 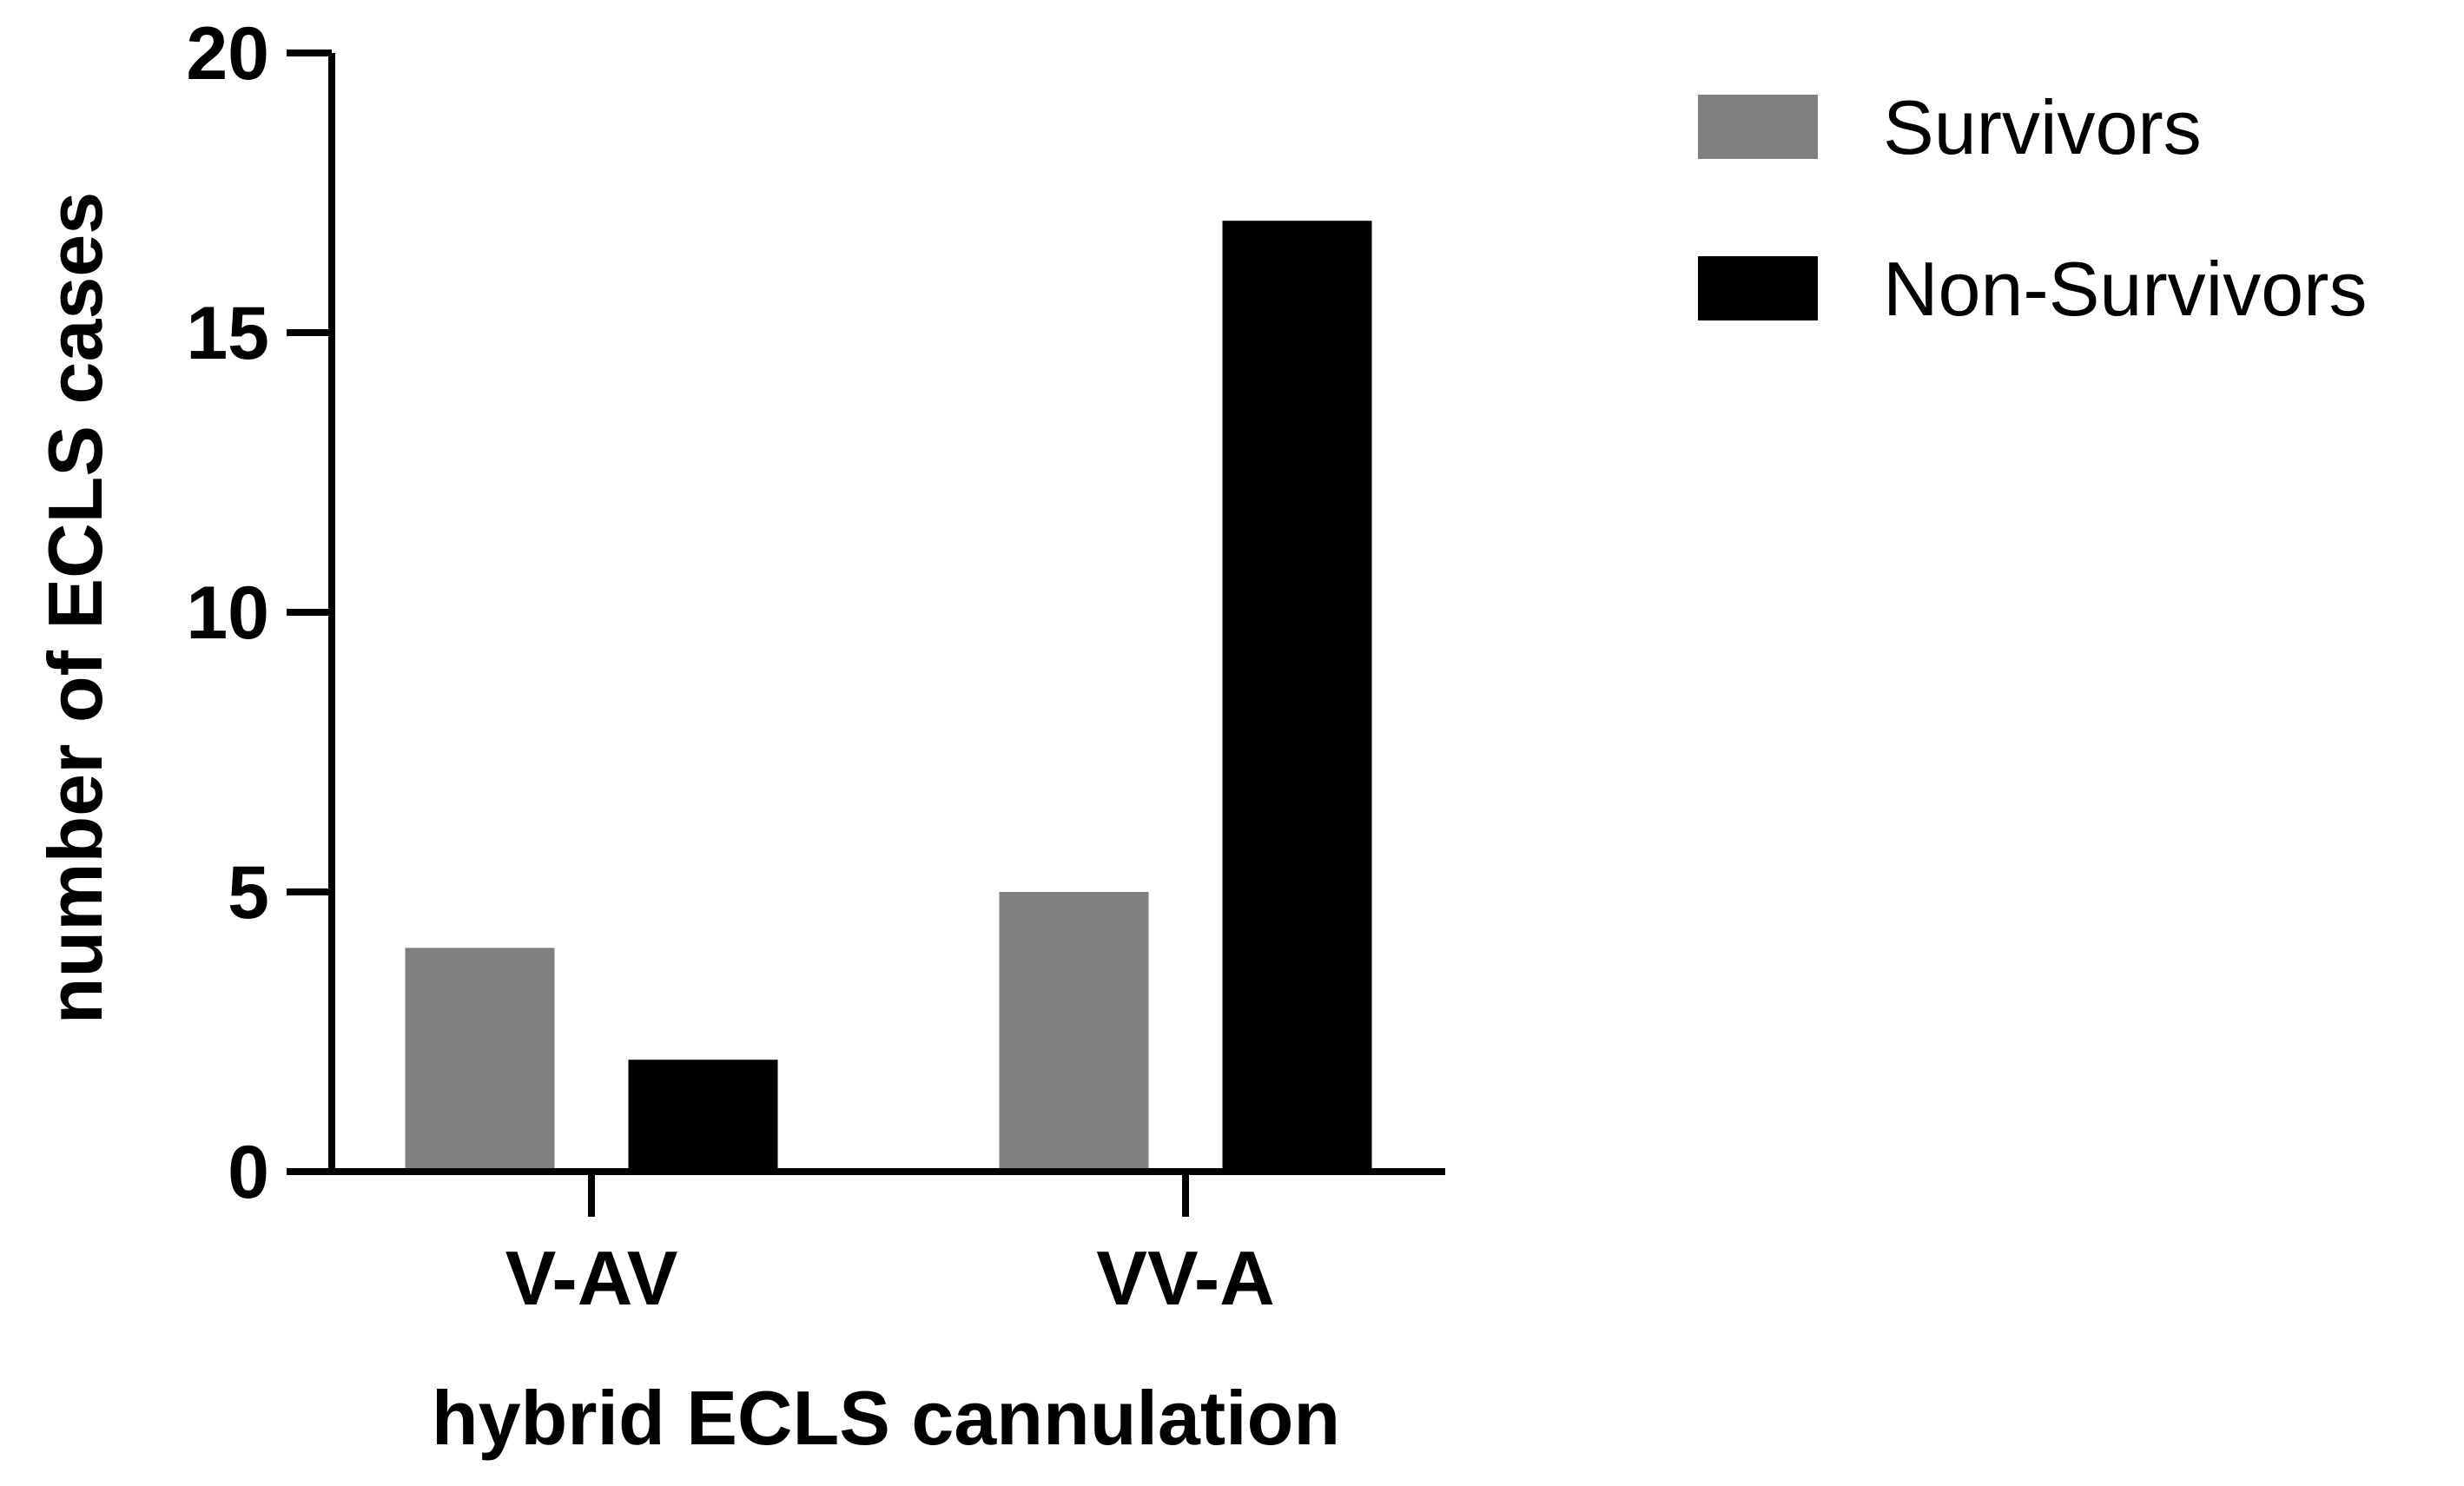 What do you see at coordinates (886, 1418) in the screenshot?
I see `x-axis-title: hybrid ECLS cannulation` at bounding box center [886, 1418].